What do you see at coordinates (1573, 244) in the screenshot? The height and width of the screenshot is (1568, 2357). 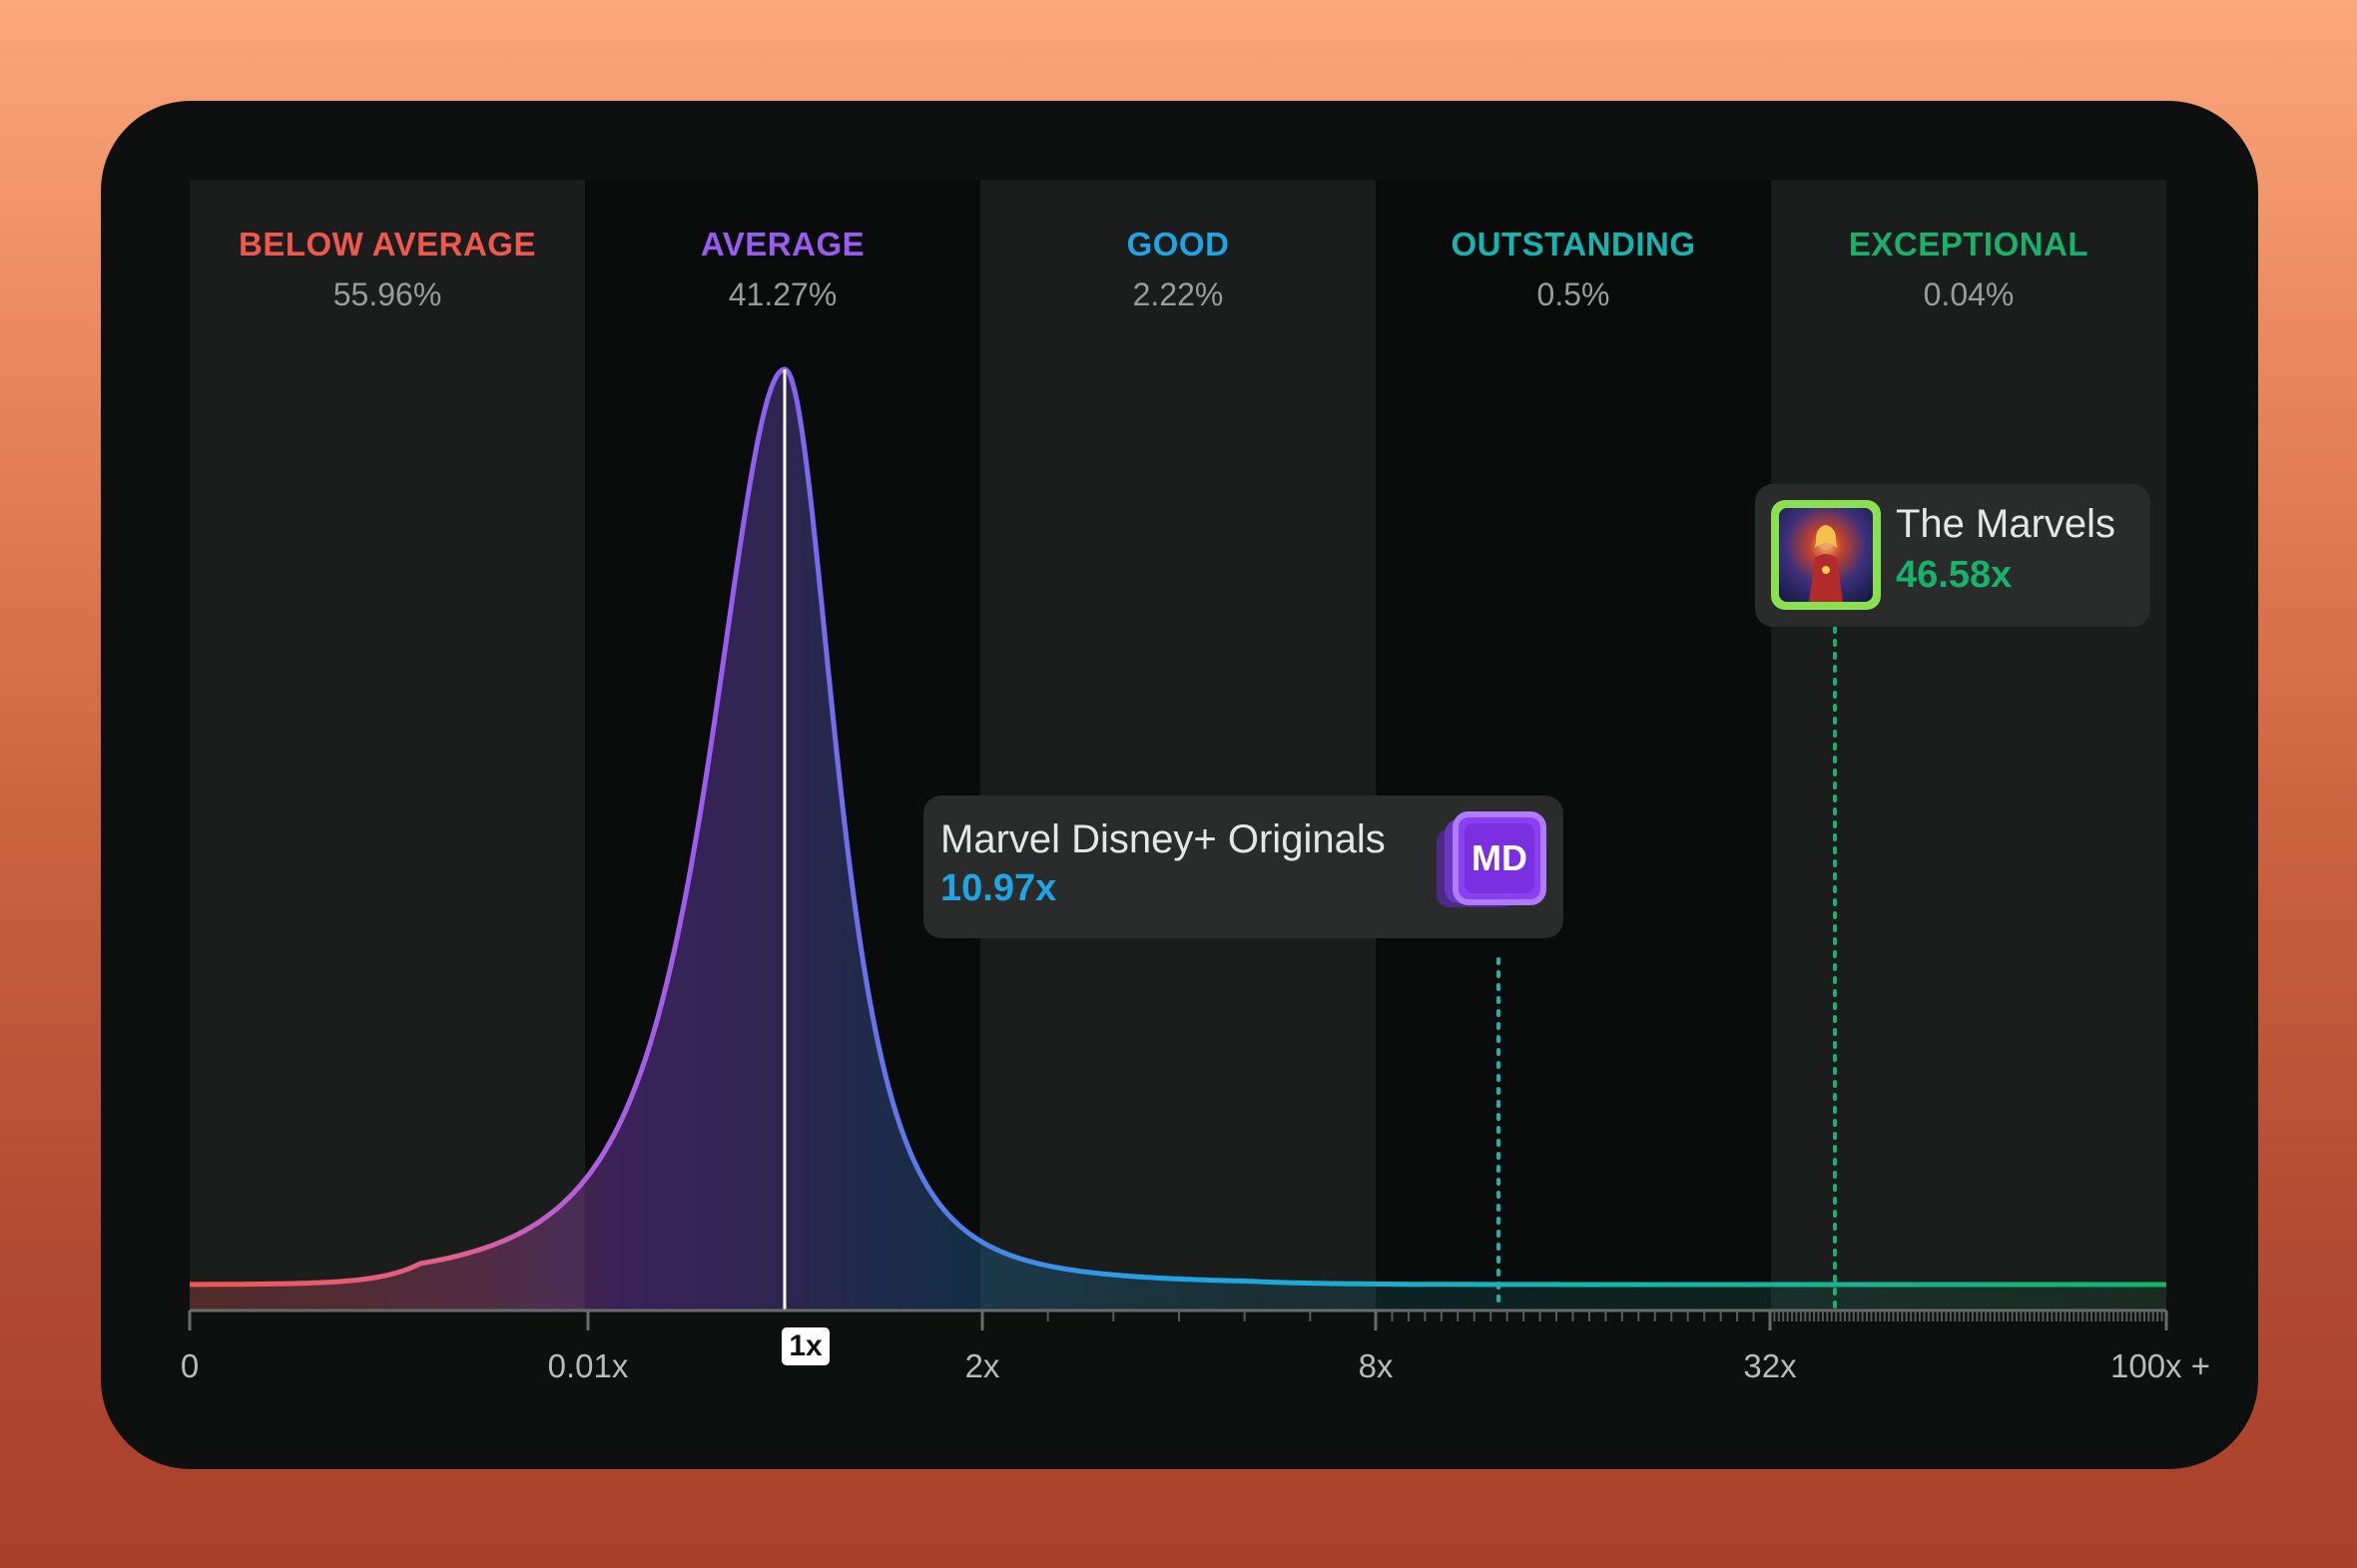 I see `band-label: OUTSTANDING` at bounding box center [1573, 244].